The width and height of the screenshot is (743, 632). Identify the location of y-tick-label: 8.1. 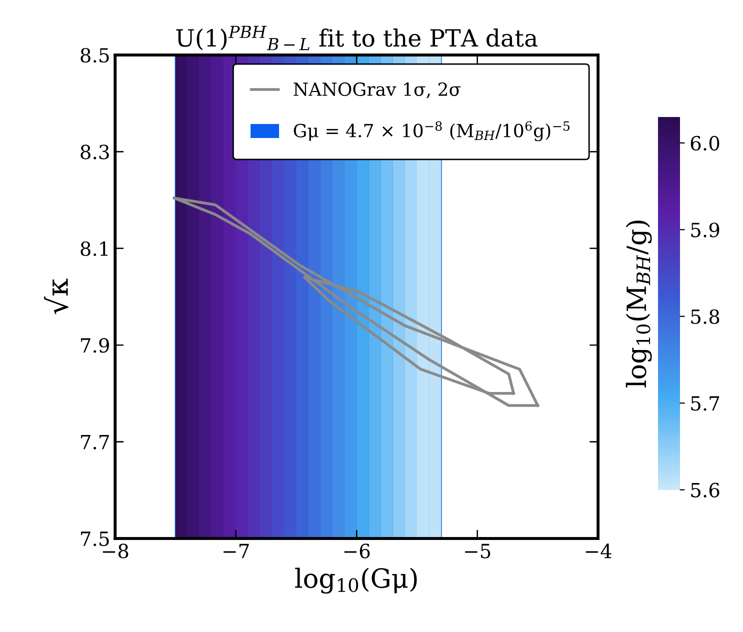
(94, 248).